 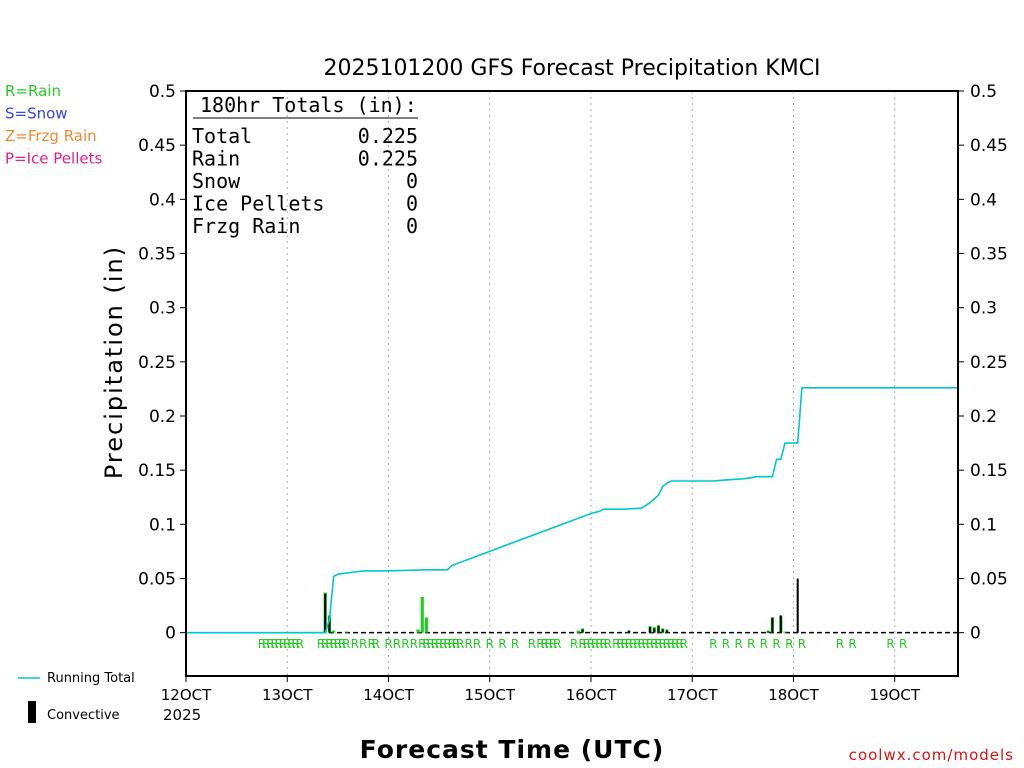 I want to click on convective-legend-label: Convective, so click(x=83, y=715).